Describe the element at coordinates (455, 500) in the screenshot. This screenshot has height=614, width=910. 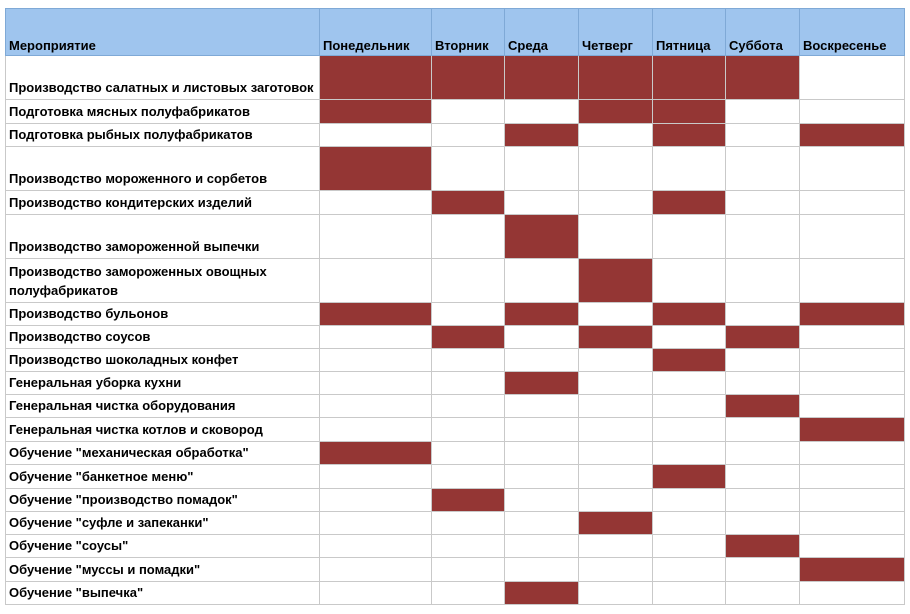
I see `table-row: Обучение "производство помадок"` at that location.